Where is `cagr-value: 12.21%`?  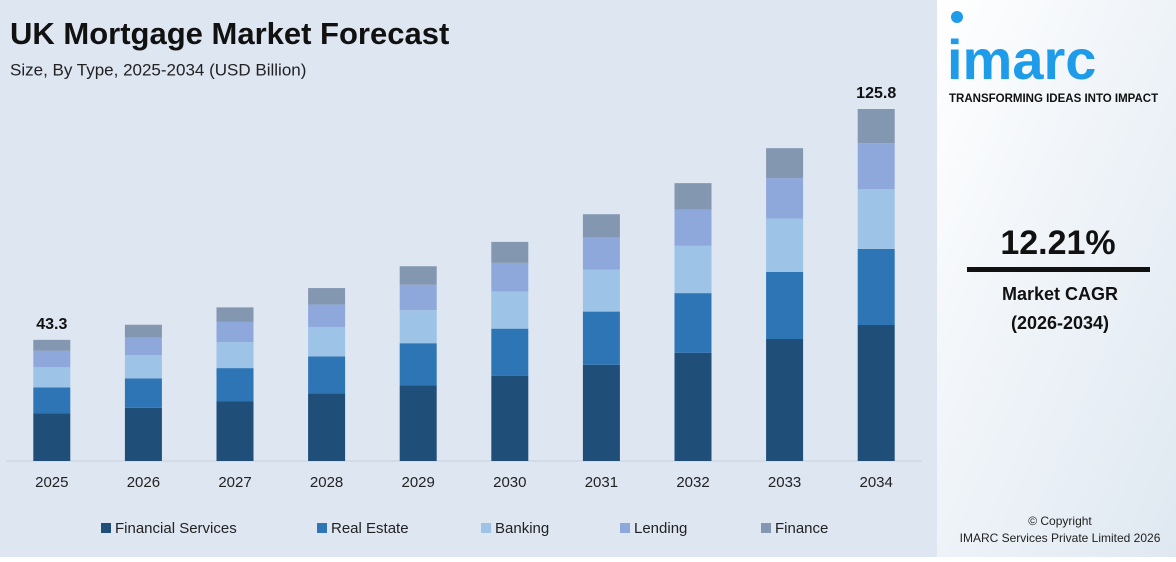 cagr-value: 12.21% is located at coordinates (1057, 243).